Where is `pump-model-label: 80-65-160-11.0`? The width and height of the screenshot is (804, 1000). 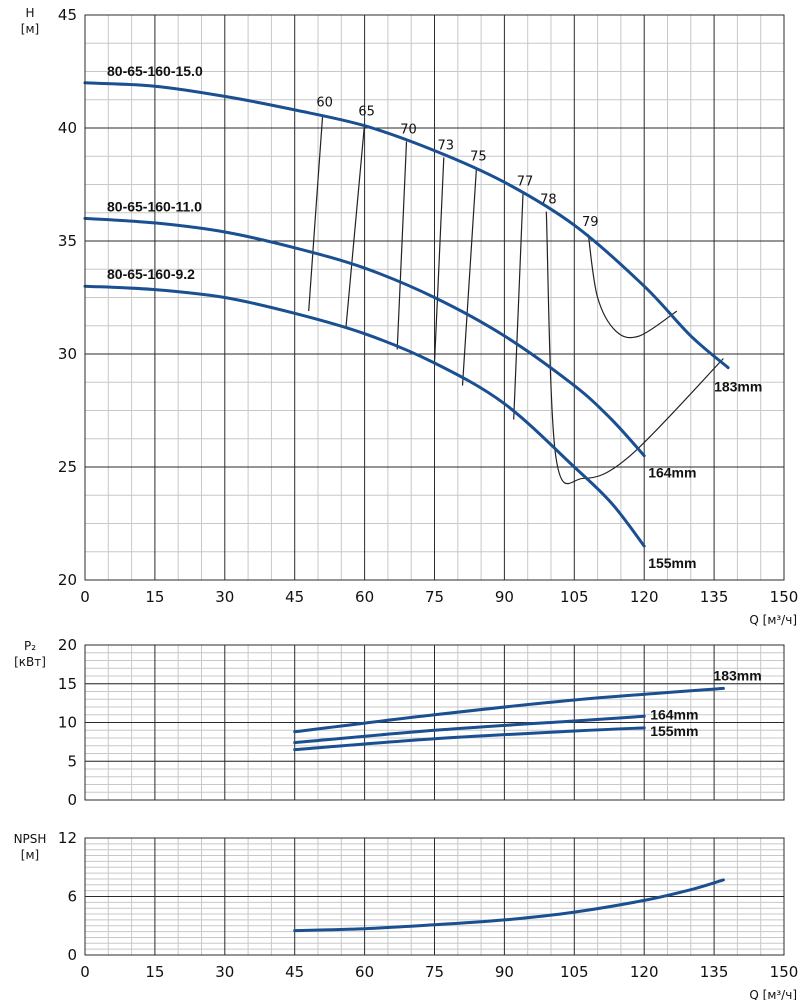
pump-model-label: 80-65-160-11.0 is located at coordinates (154, 206).